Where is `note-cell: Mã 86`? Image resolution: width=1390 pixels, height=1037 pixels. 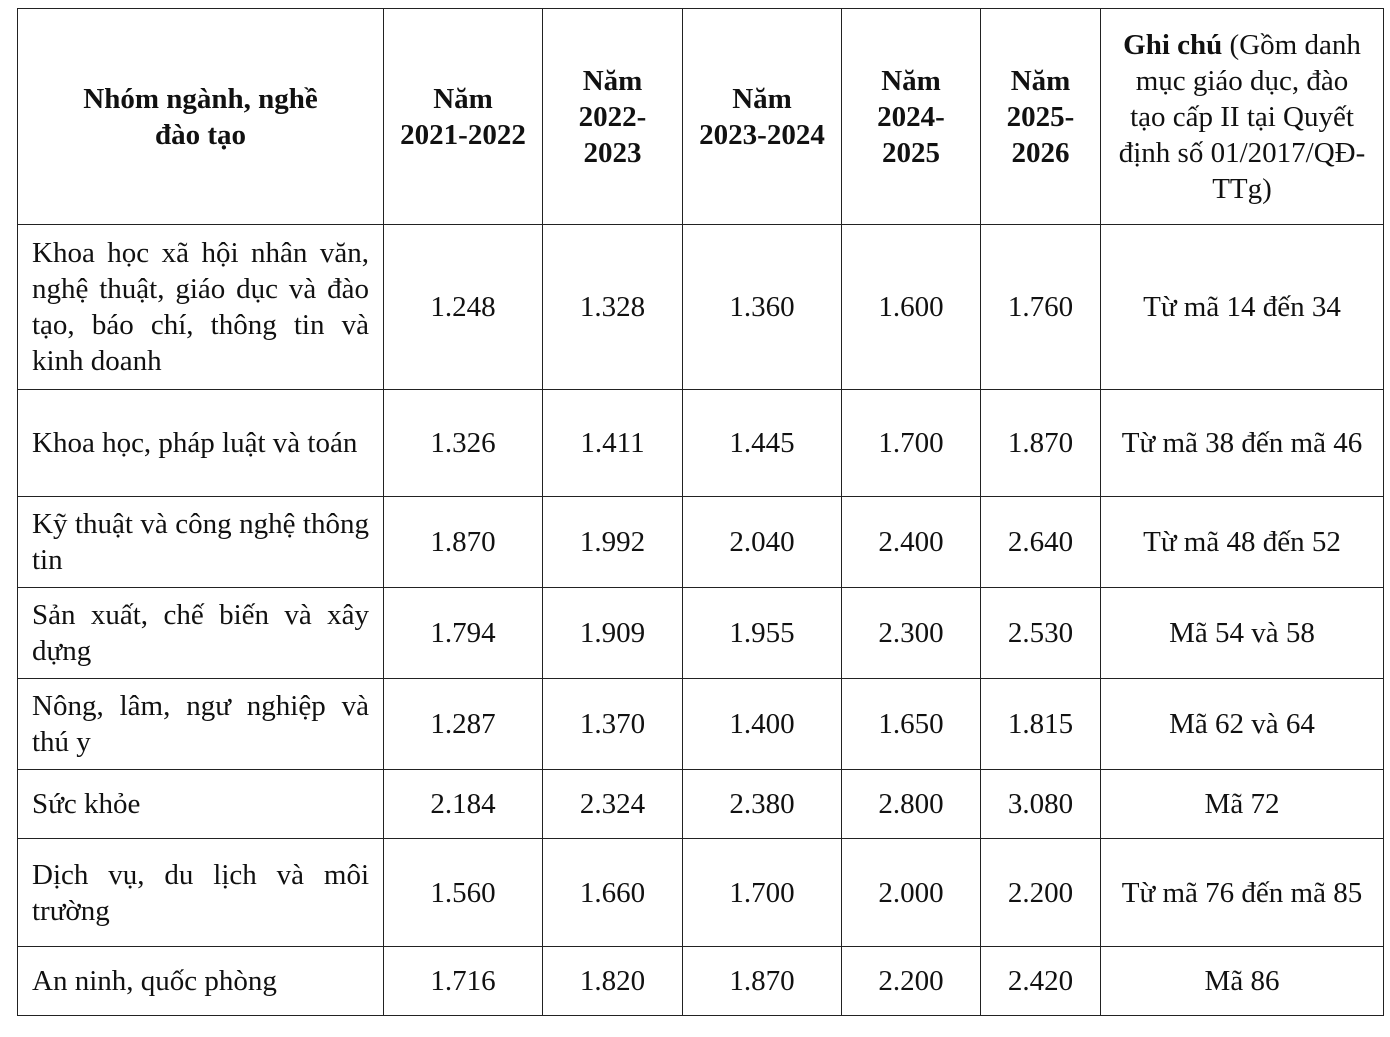 note-cell: Mã 86 is located at coordinates (1242, 981).